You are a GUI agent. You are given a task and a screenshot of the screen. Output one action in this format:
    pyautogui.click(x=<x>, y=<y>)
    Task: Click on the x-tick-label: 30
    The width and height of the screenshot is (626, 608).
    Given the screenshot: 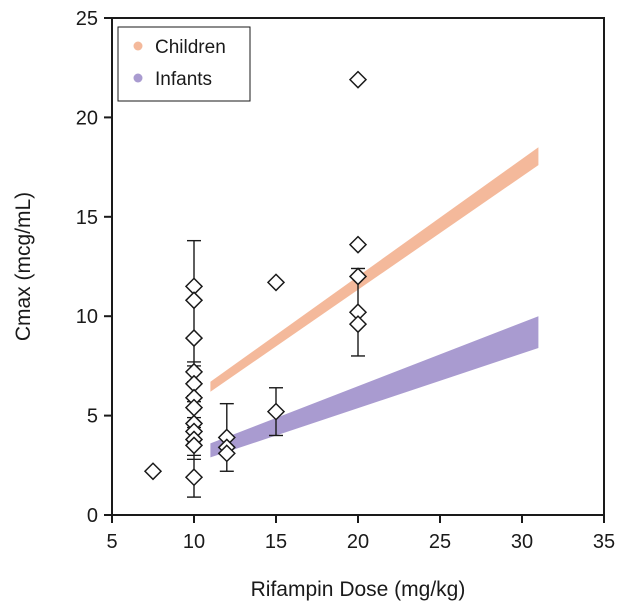 What is the action you would take?
    pyautogui.click(x=522, y=542)
    